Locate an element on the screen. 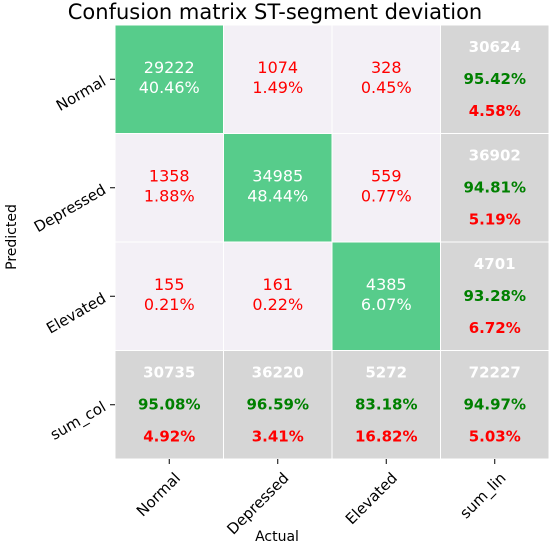  cell-percent-label: 0.21% is located at coordinates (169, 304).